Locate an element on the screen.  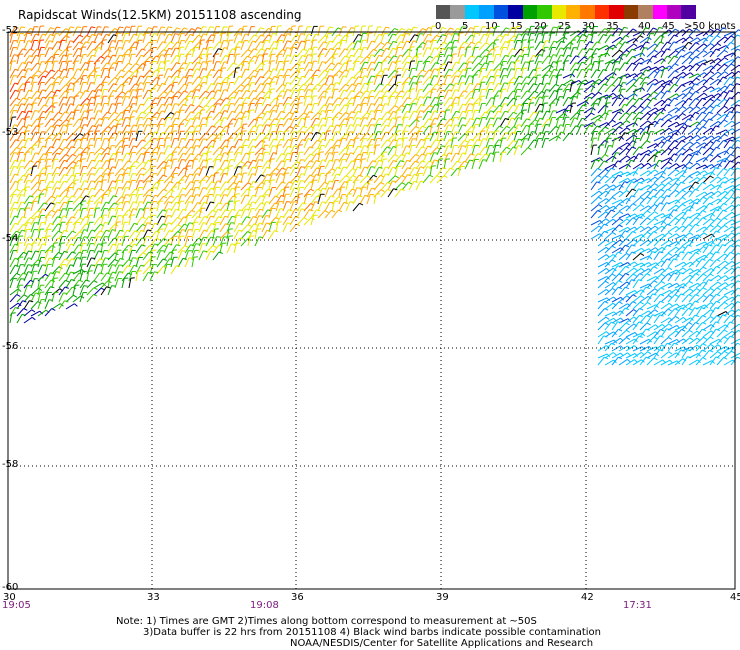
lon-label: 45 is located at coordinates (735, 597).